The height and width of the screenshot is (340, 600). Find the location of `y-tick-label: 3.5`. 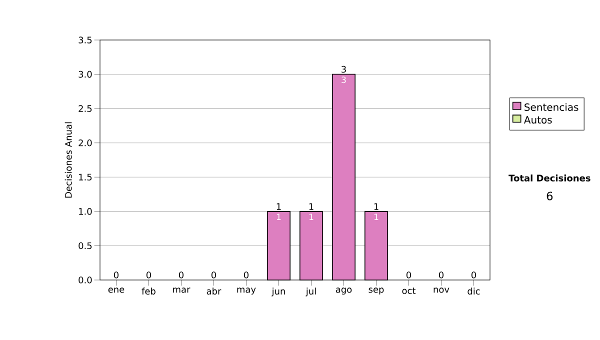

y-tick-label: 3.5 is located at coordinates (85, 40).